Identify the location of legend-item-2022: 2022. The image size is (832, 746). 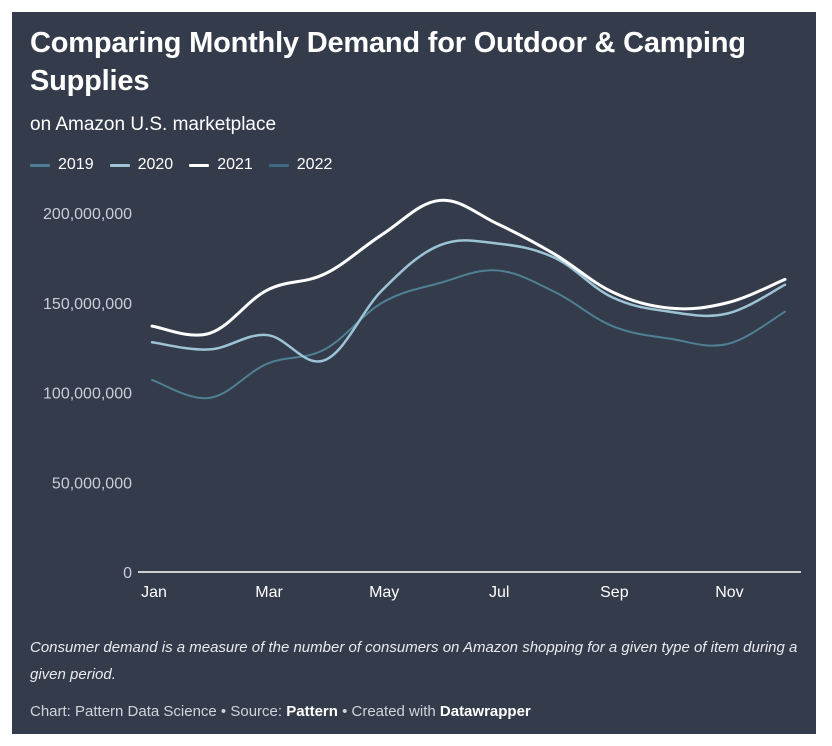
(300, 165).